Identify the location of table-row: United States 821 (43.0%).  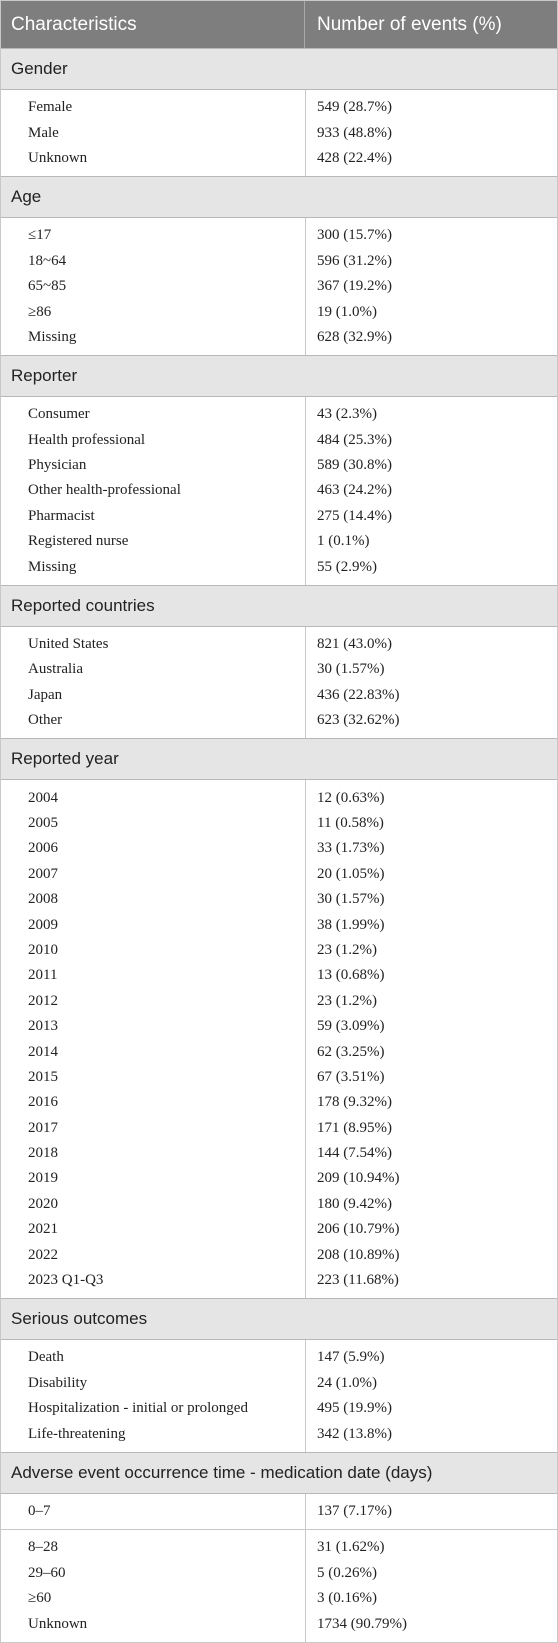
(279, 644).